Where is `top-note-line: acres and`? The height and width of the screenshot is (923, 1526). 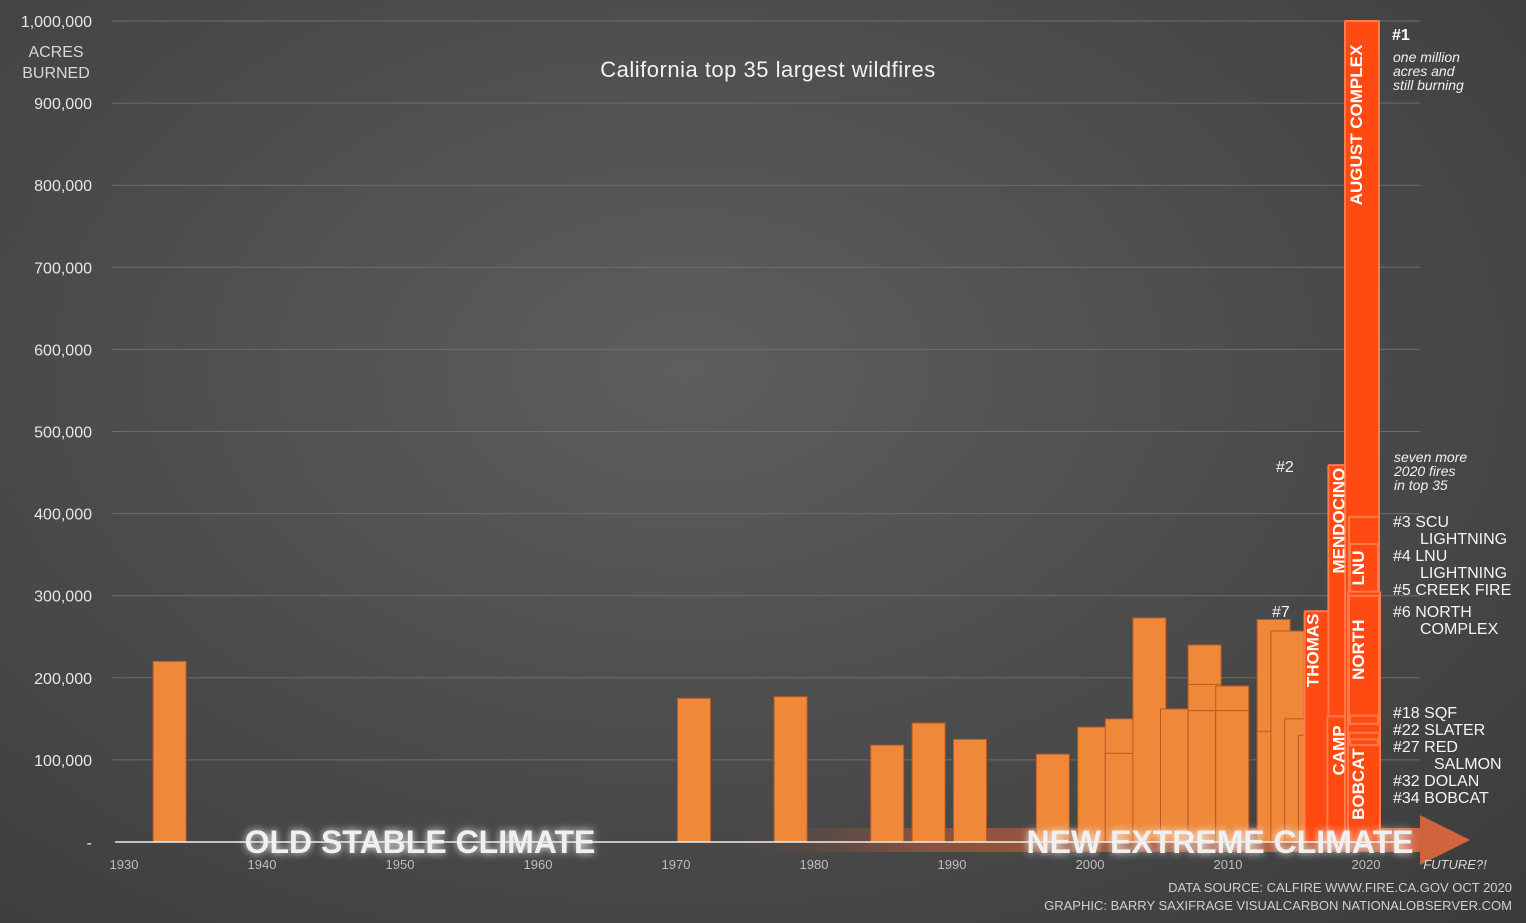 top-note-line: acres and is located at coordinates (1424, 71).